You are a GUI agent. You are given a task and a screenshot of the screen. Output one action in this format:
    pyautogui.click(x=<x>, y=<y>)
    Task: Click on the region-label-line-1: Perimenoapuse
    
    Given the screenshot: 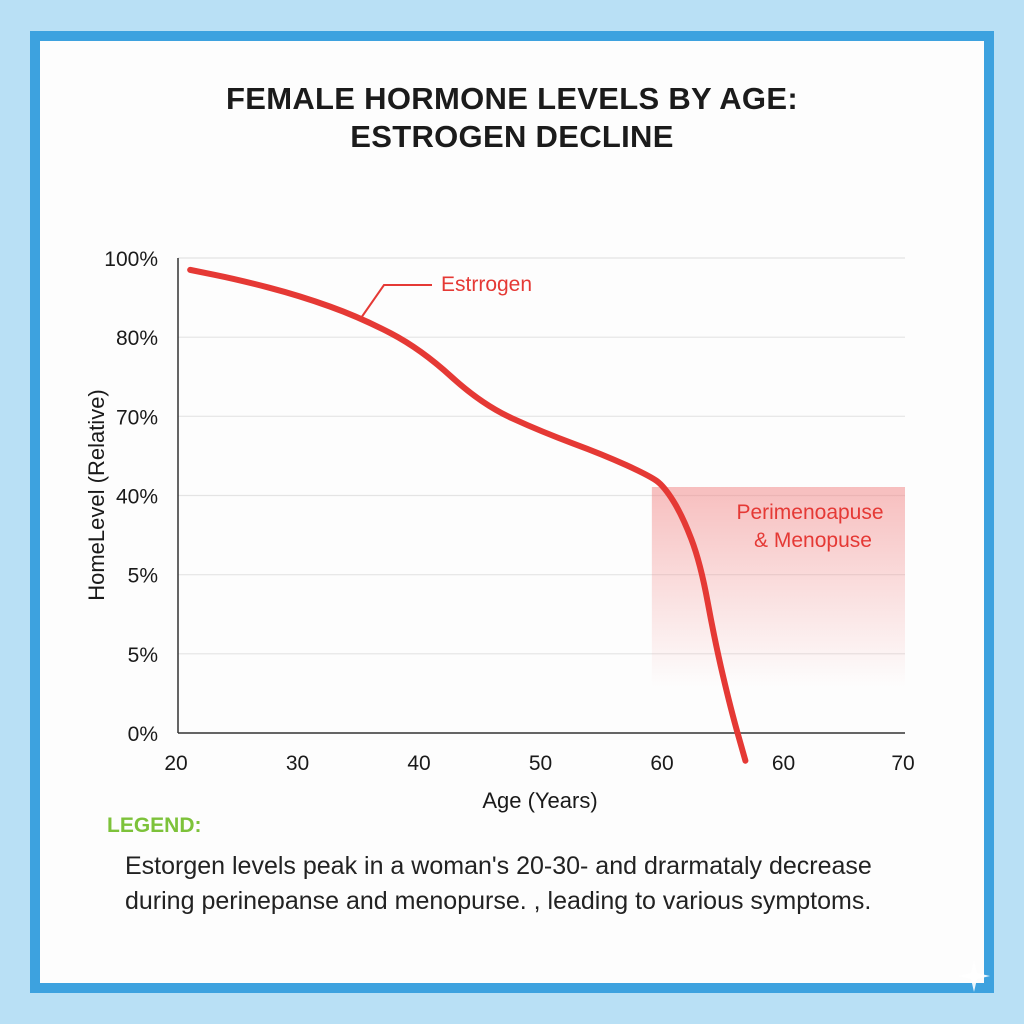 What is the action you would take?
    pyautogui.click(x=809, y=512)
    